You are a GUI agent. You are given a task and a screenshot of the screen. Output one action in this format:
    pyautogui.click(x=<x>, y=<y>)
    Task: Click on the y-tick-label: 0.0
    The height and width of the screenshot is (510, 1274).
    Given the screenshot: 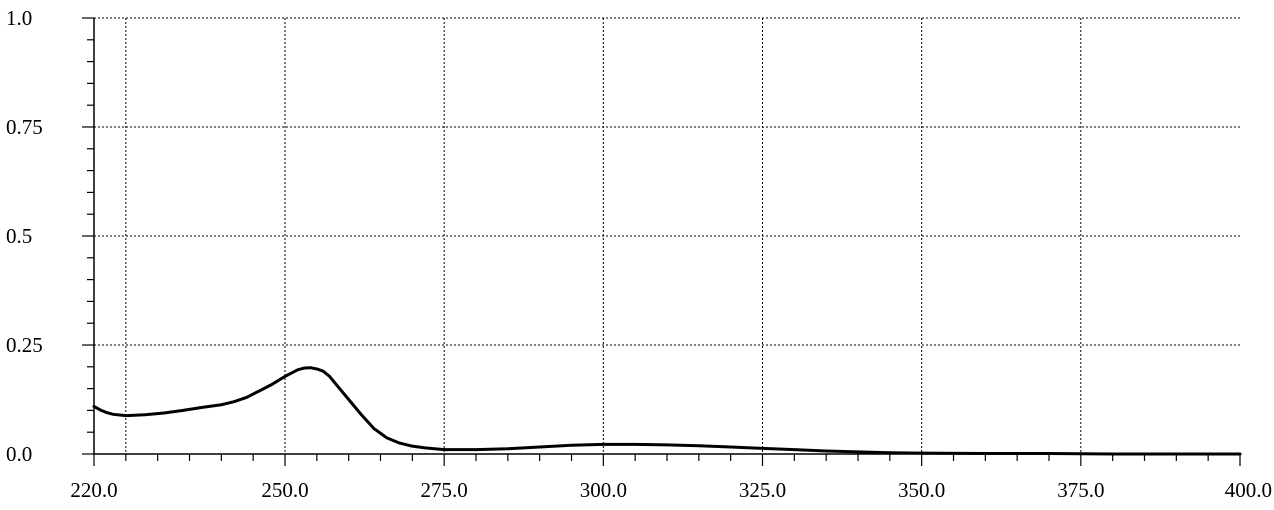 What is the action you would take?
    pyautogui.click(x=19, y=454)
    